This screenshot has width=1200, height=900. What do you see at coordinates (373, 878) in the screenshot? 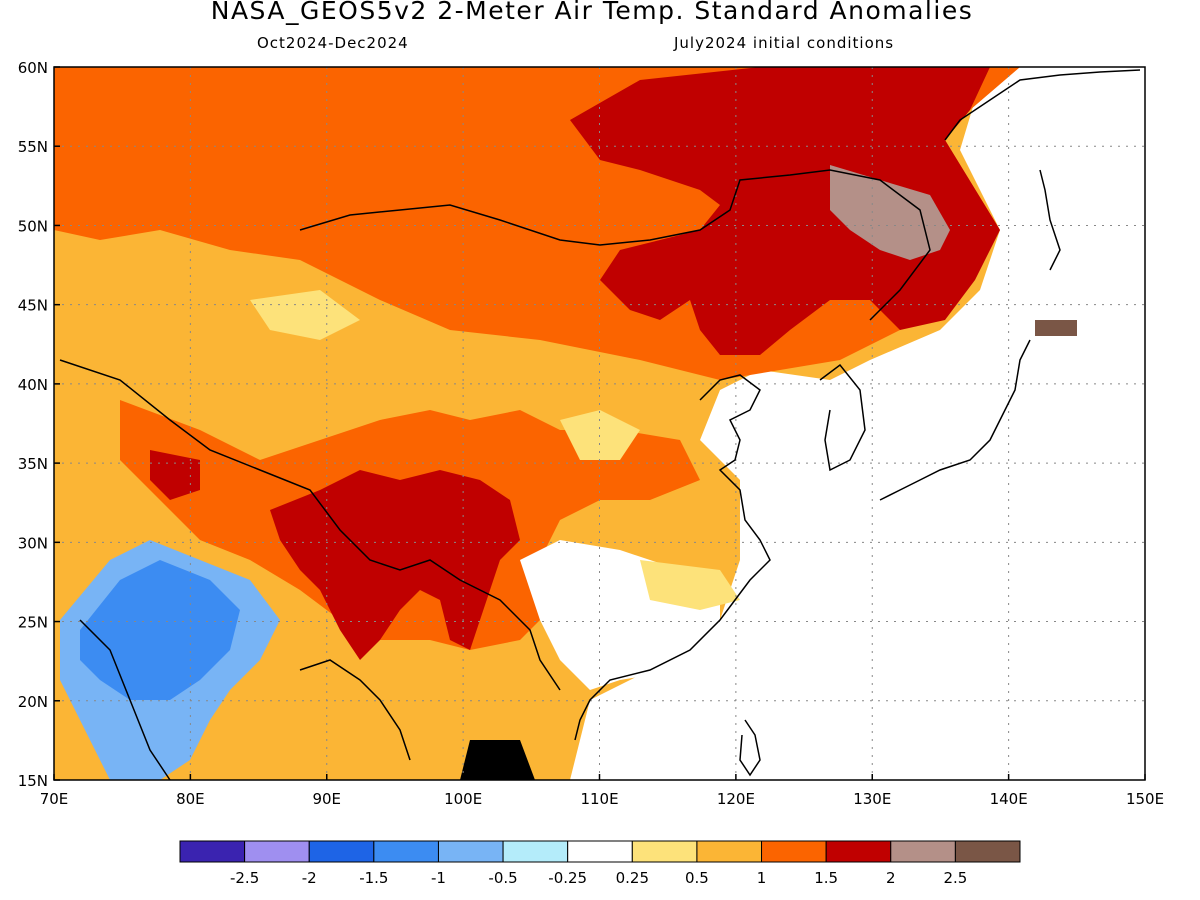
I see `colorbar-label: -1.5` at bounding box center [373, 878].